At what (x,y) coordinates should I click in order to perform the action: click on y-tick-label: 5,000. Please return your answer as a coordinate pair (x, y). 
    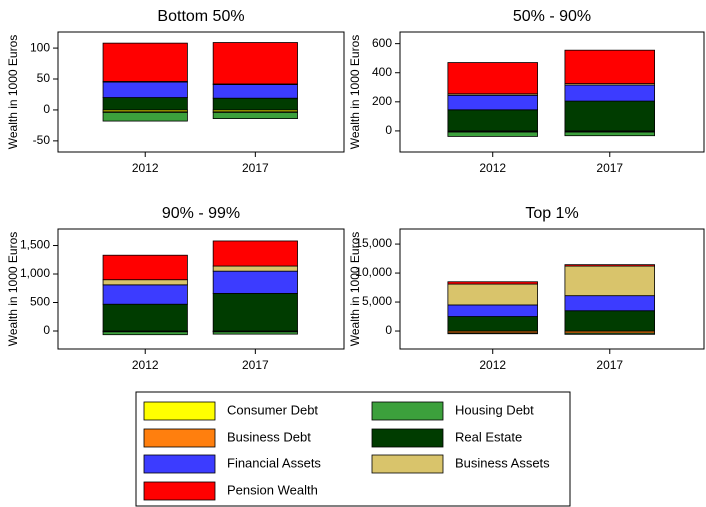
    Looking at the image, I should click on (377, 301).